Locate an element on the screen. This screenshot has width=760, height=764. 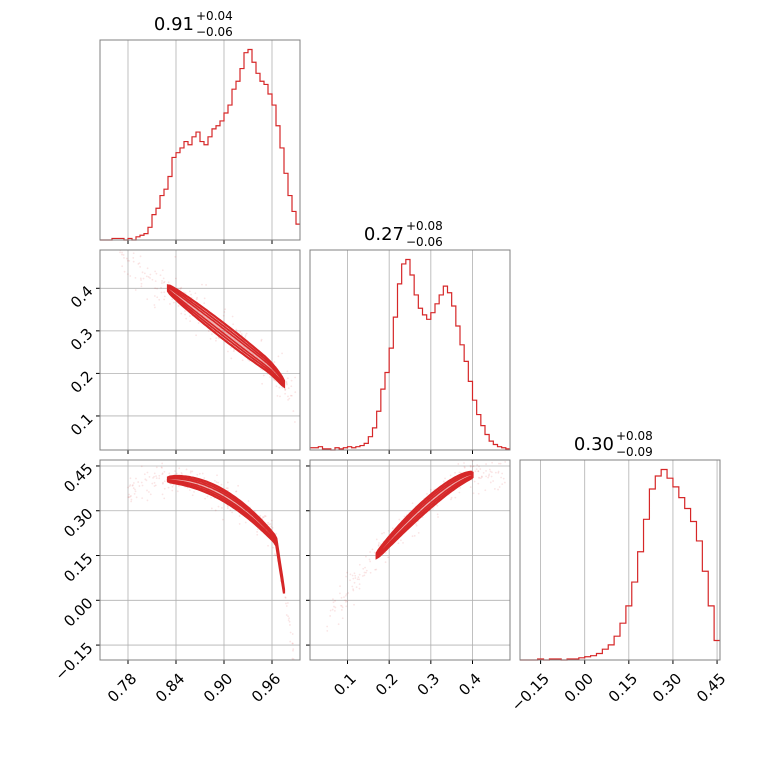
scatter-p0-p2 is located at coordinates (198, 565).